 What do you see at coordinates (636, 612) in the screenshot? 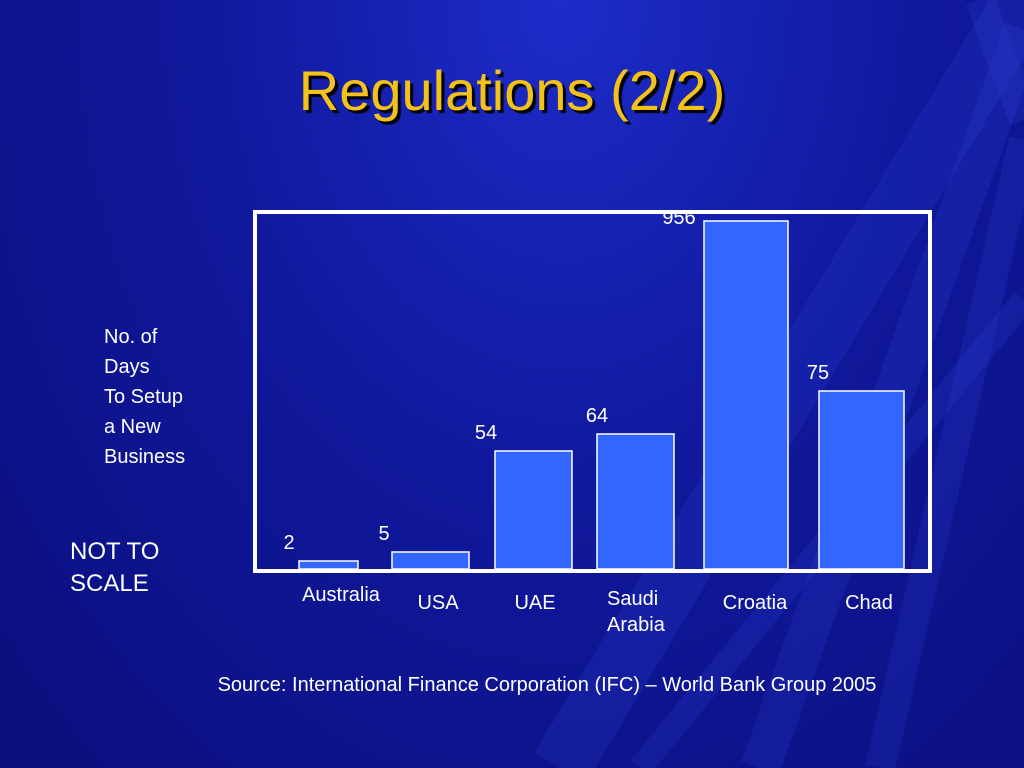
I see `category-label-saudi-arabia: Saudi Arabia` at bounding box center [636, 612].